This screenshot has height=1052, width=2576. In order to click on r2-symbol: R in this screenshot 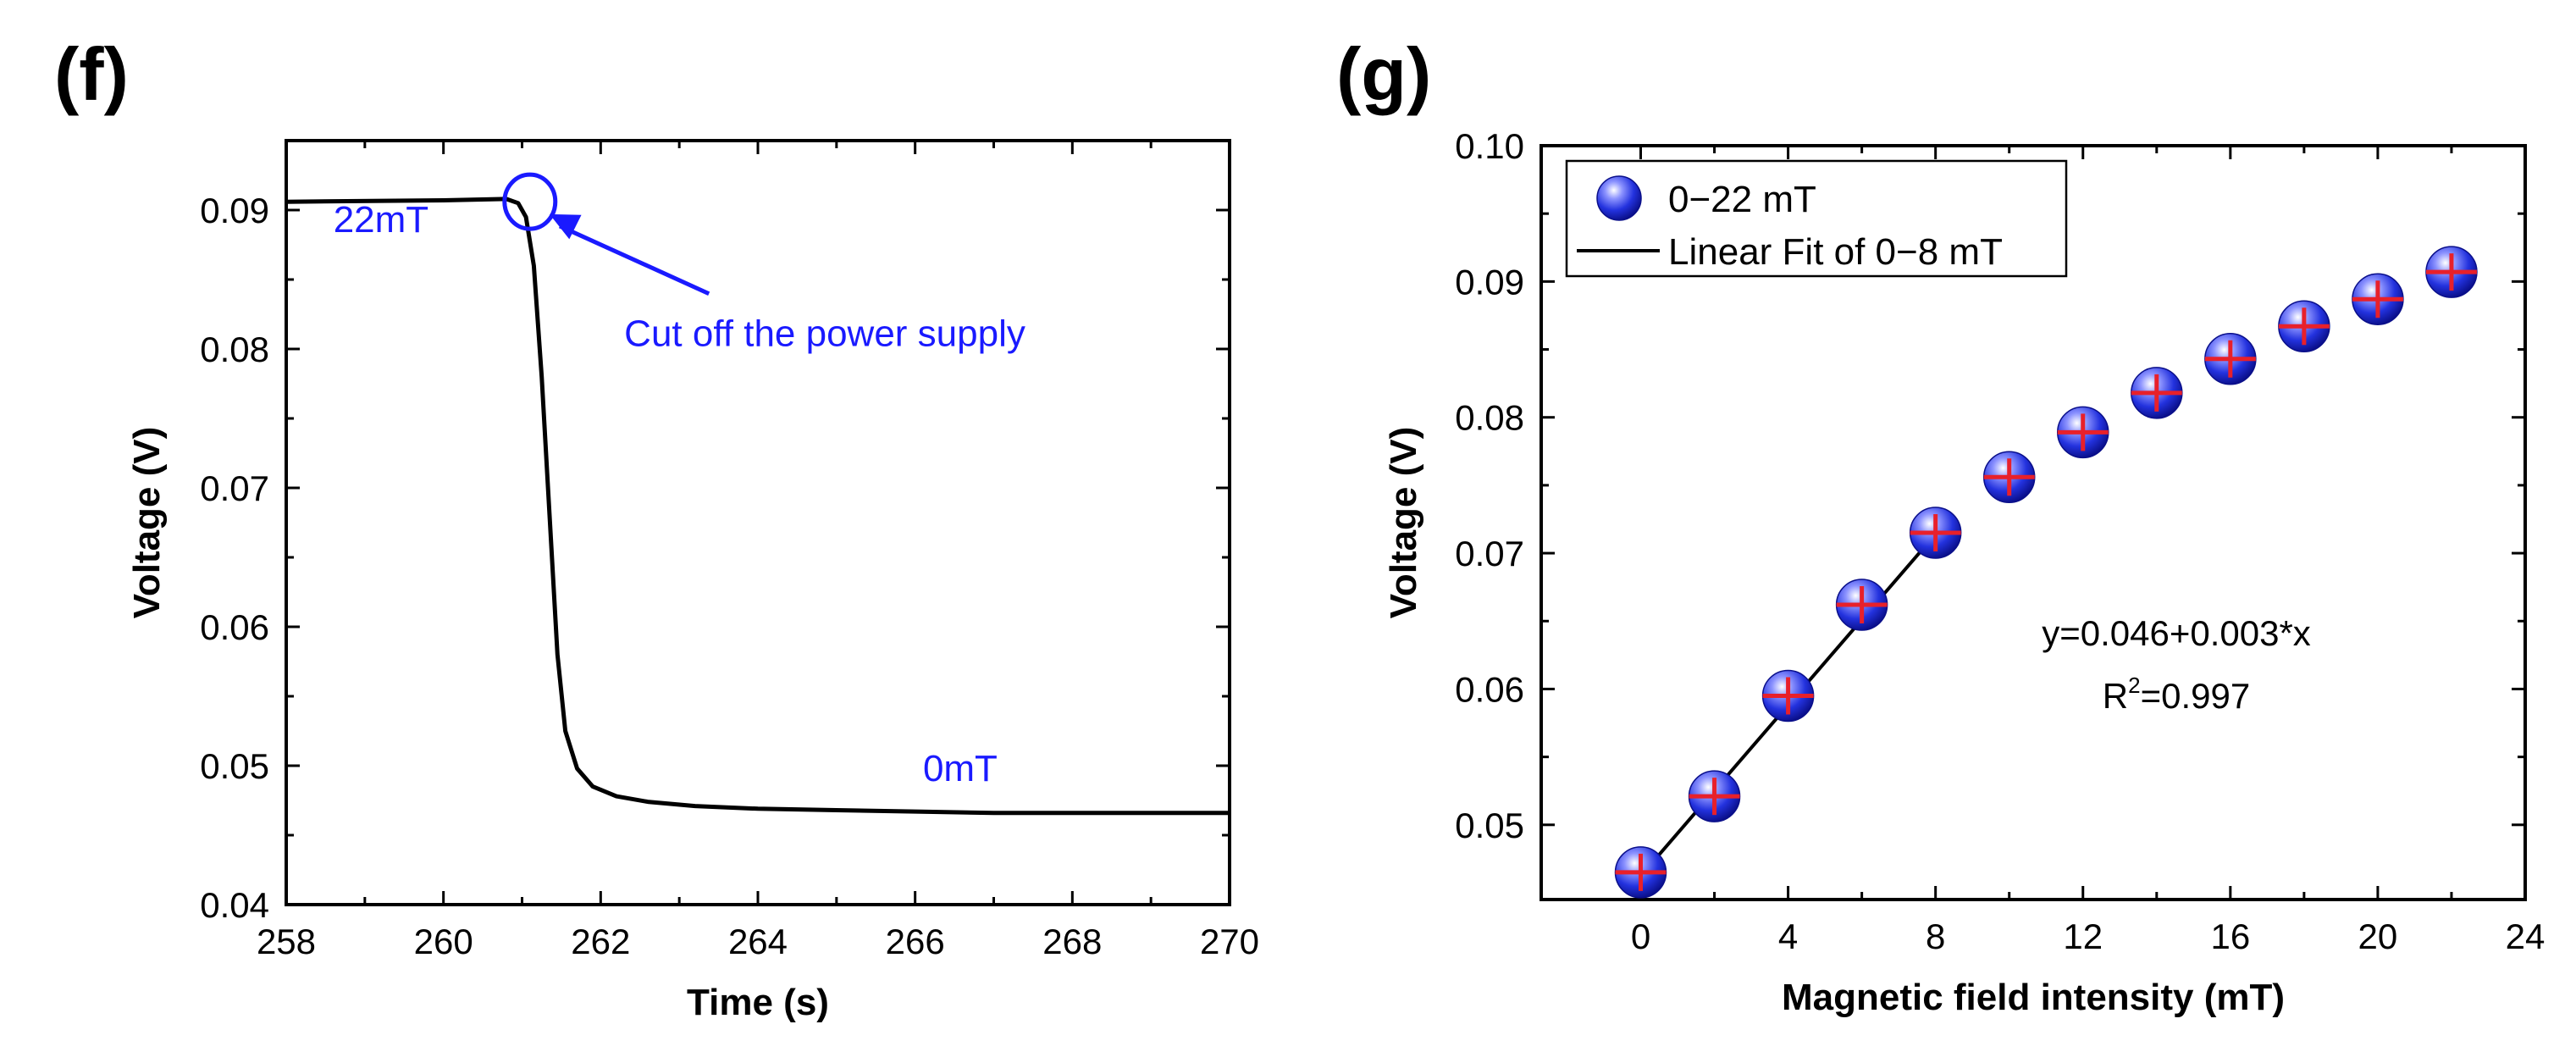, I will do `click(2115, 696)`.